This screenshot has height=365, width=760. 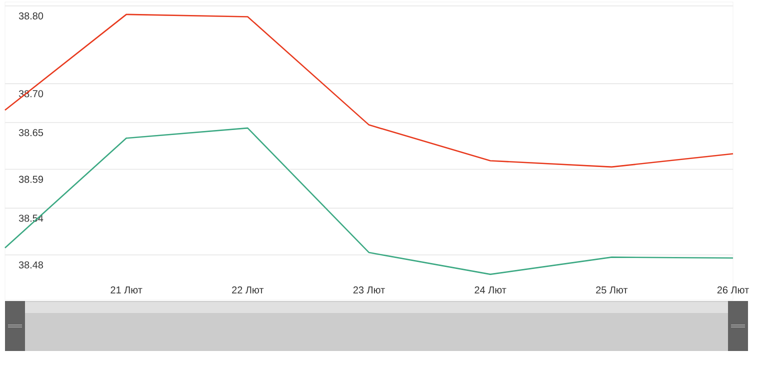 What do you see at coordinates (490, 290) in the screenshot?
I see `x-tick-label: 24 Лют` at bounding box center [490, 290].